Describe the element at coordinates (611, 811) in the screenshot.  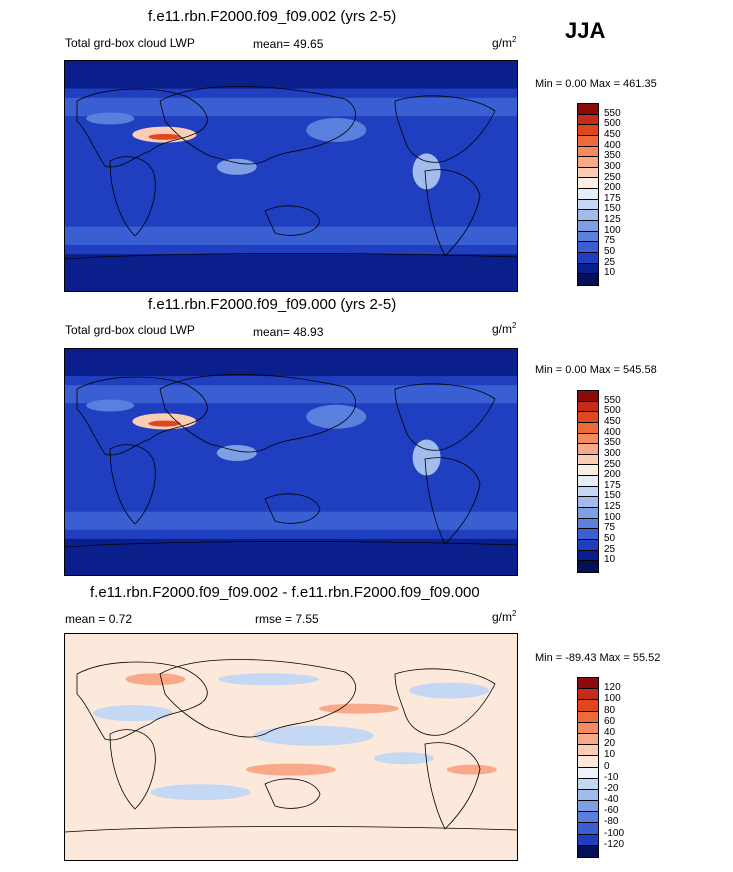
I see `colorbar-level-label: -60` at that location.